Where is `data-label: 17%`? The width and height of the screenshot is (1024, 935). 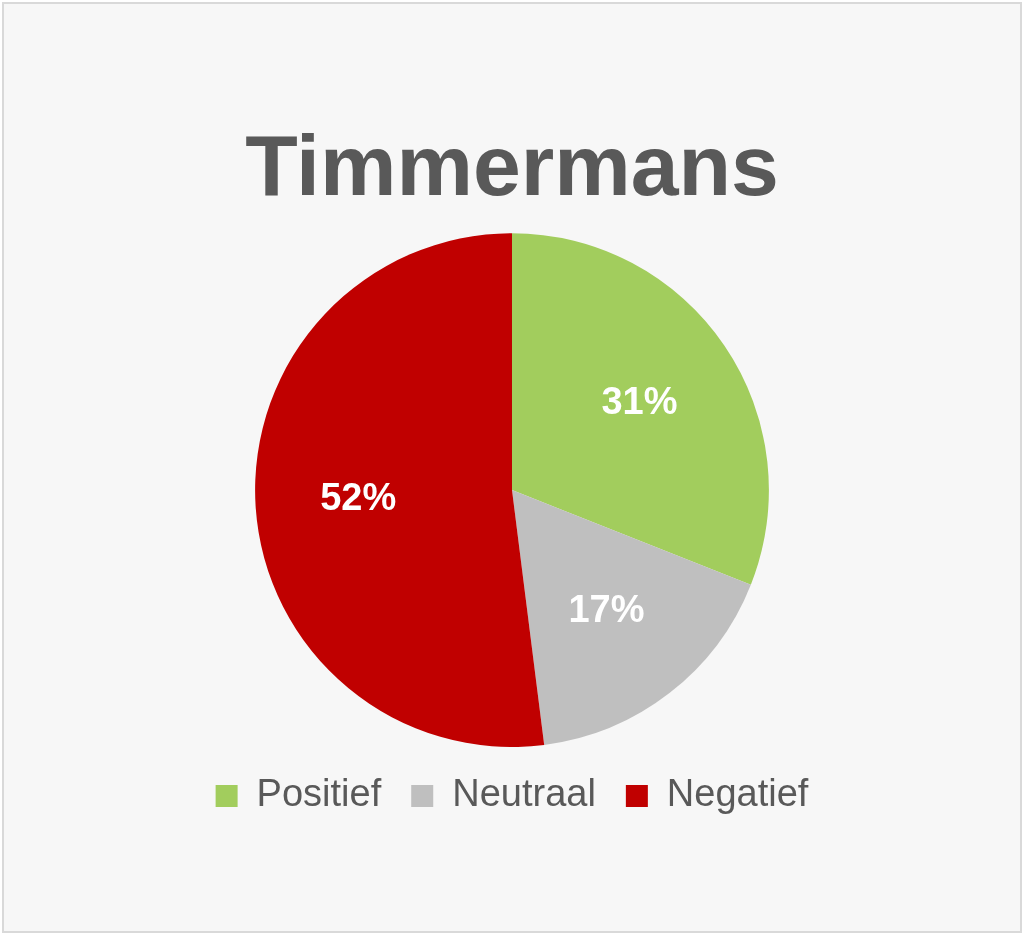
data-label: 17% is located at coordinates (606, 609).